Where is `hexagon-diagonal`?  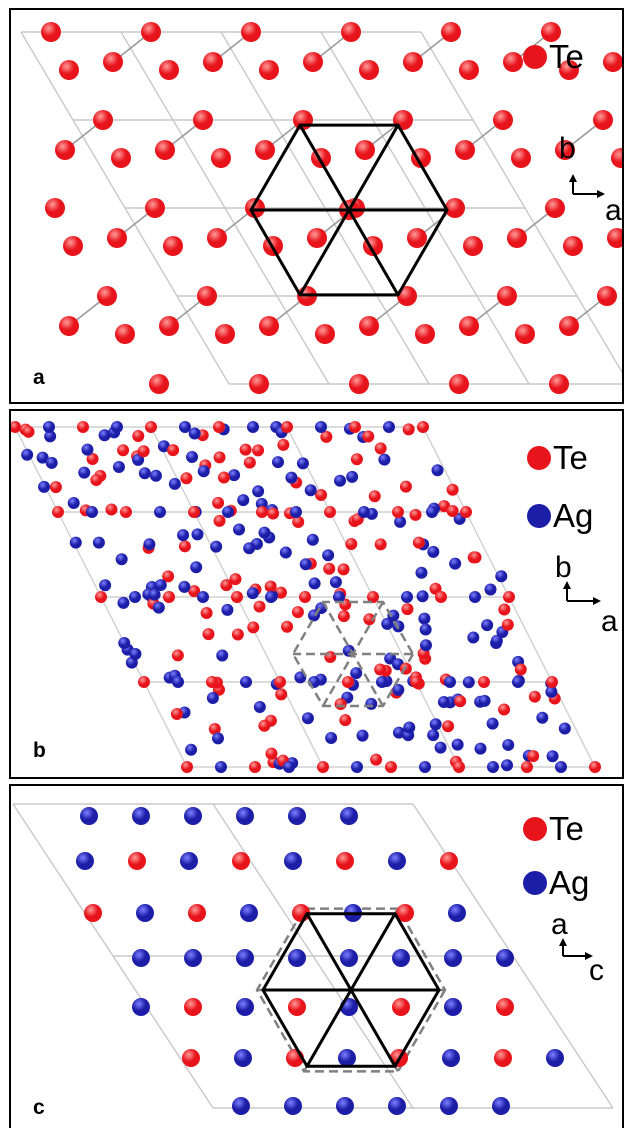
hexagon-diagonal is located at coordinates (349, 210).